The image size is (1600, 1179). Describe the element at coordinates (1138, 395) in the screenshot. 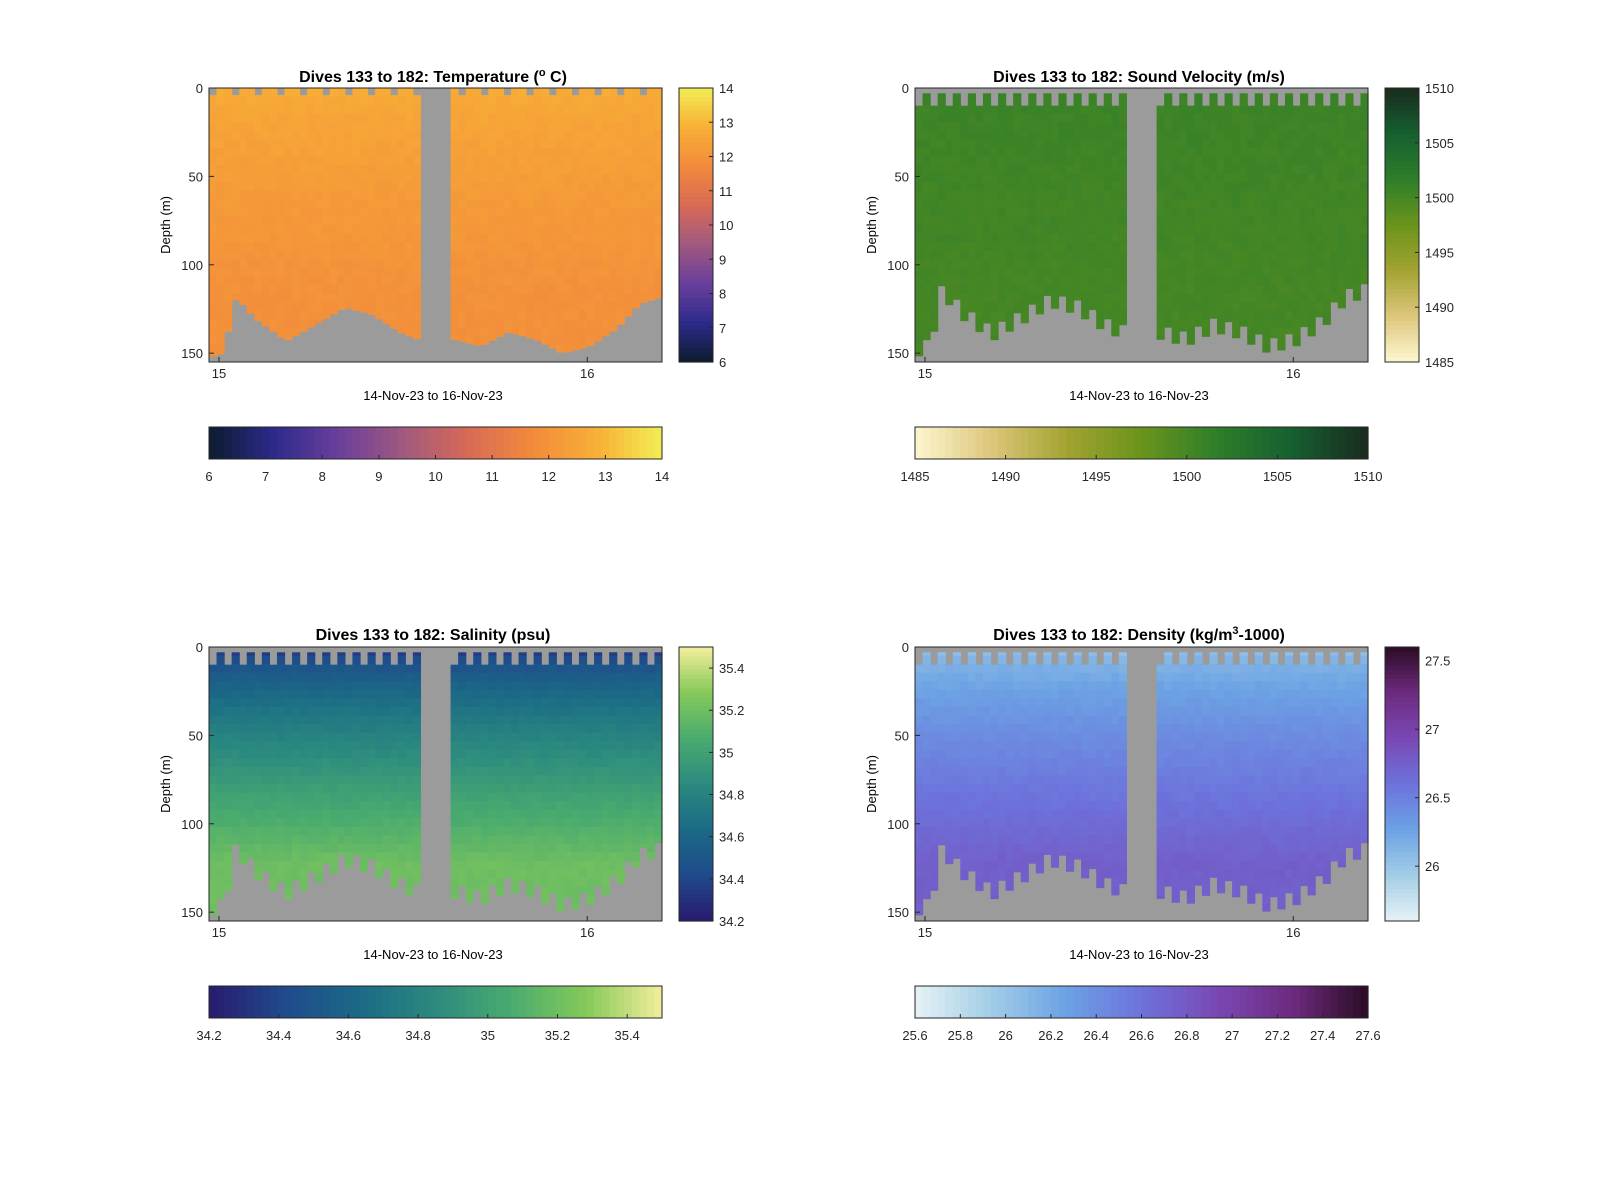

I see `sound-velocity-xlabel: 14-Nov-23 to 16-Nov-23` at that location.